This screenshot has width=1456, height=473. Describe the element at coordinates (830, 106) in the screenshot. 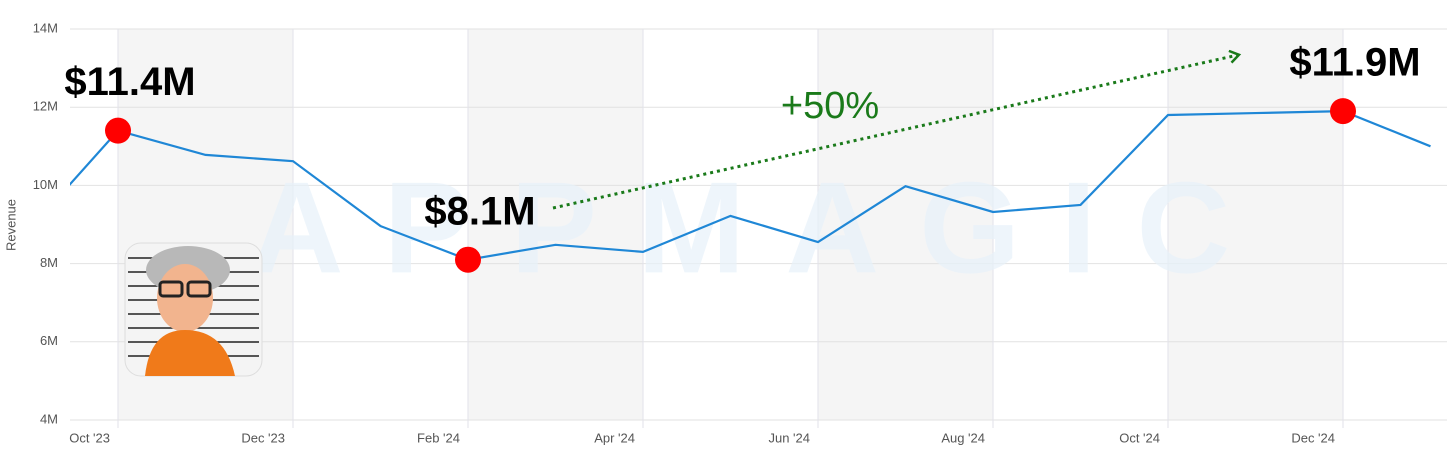

I see `annotation: +50%` at that location.